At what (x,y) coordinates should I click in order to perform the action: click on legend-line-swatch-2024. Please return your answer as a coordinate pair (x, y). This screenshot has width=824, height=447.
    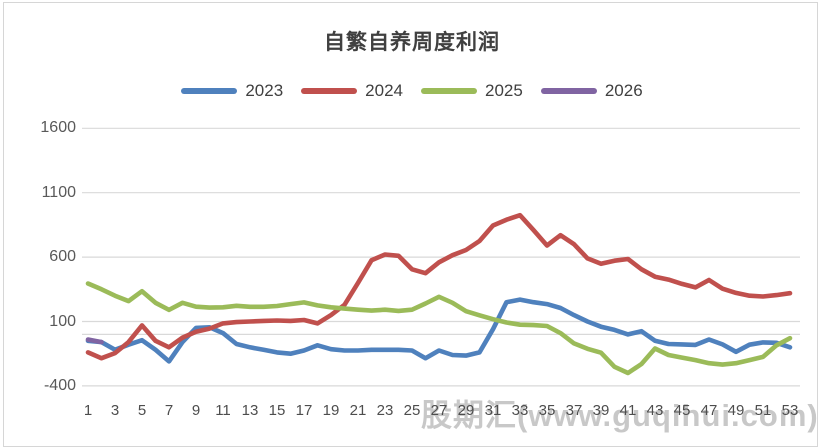
    Looking at the image, I should click on (329, 91).